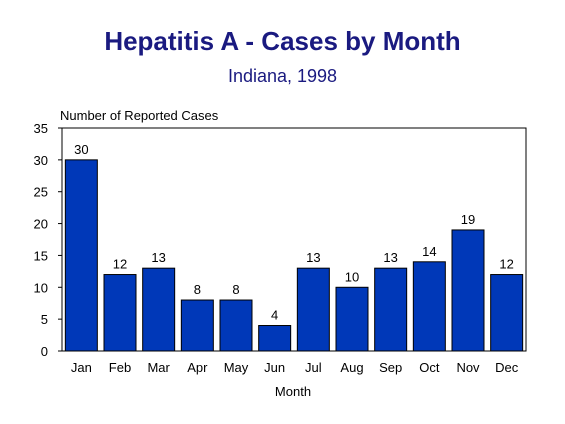  I want to click on x-tick-label: Mar, so click(158, 367).